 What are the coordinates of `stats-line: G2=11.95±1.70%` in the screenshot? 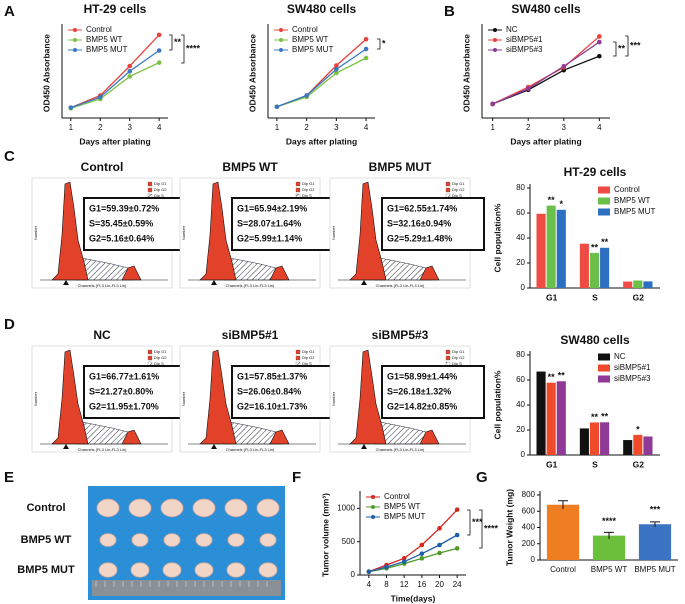 It's located at (124, 406).